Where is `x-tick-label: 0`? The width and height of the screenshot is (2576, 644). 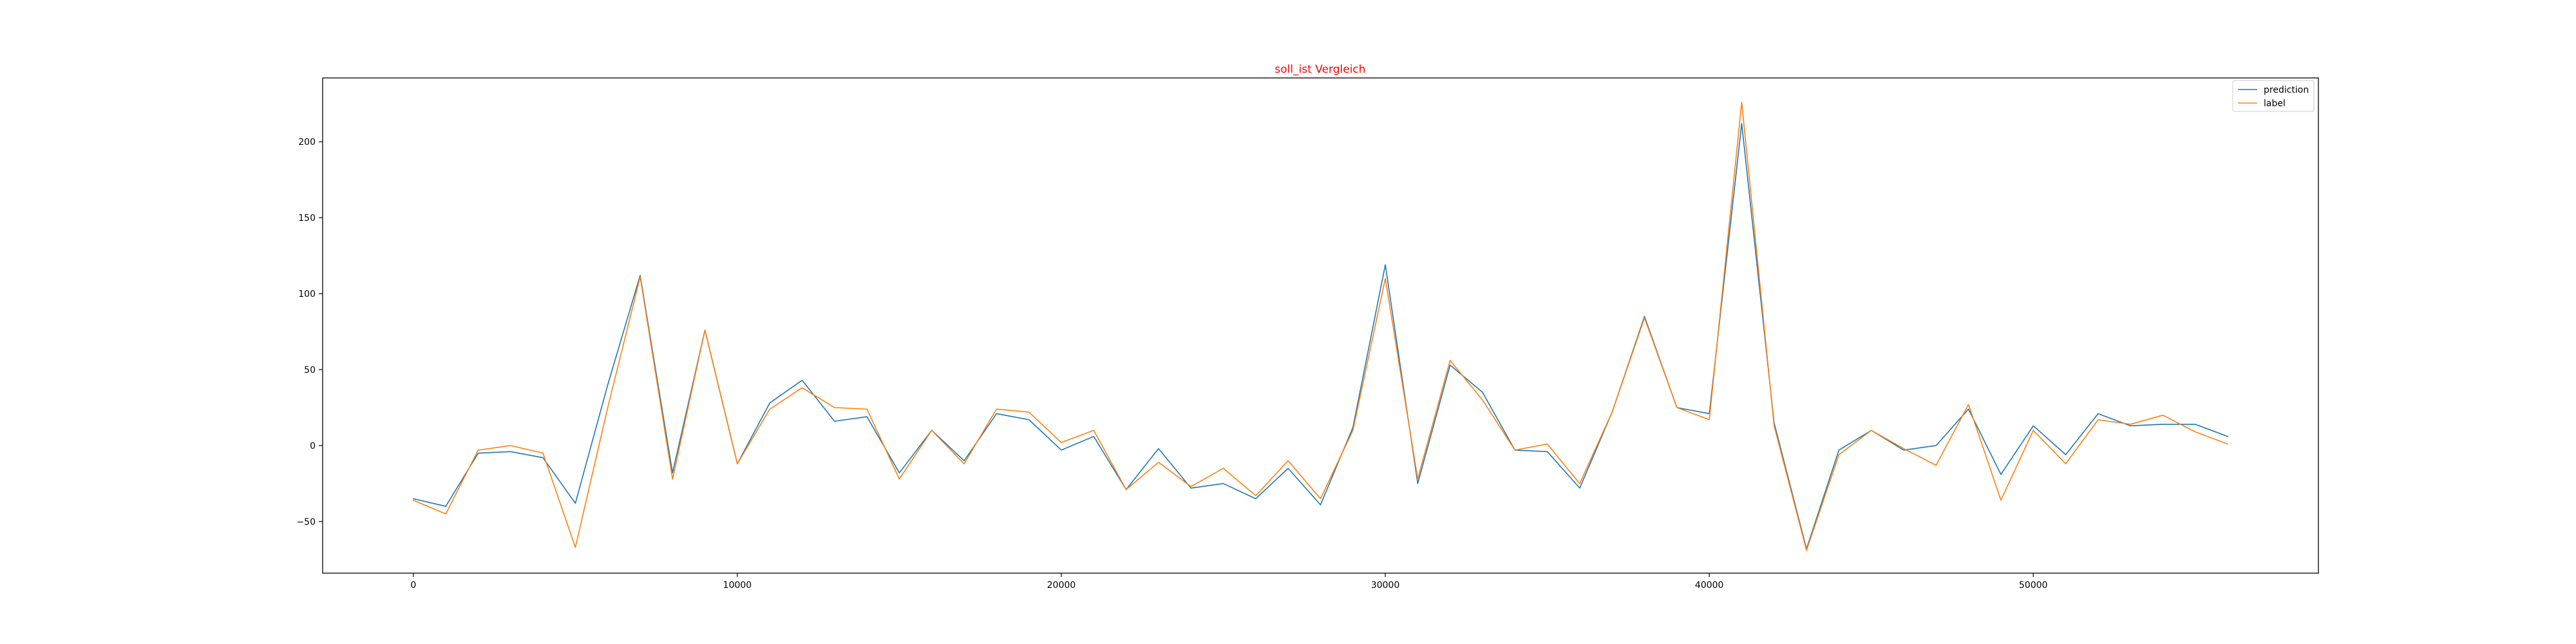 x-tick-label: 0 is located at coordinates (413, 586).